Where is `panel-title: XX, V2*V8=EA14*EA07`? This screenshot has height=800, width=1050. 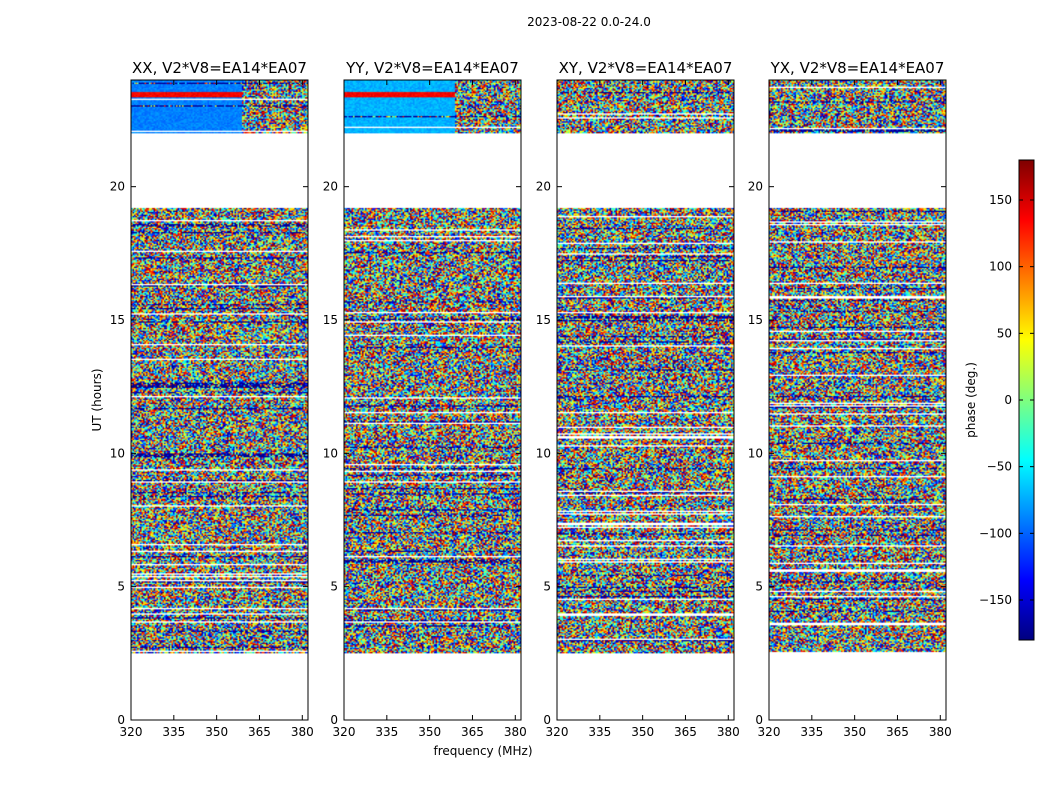
panel-title: XX, V2*V8=EA14*EA07 is located at coordinates (219, 68).